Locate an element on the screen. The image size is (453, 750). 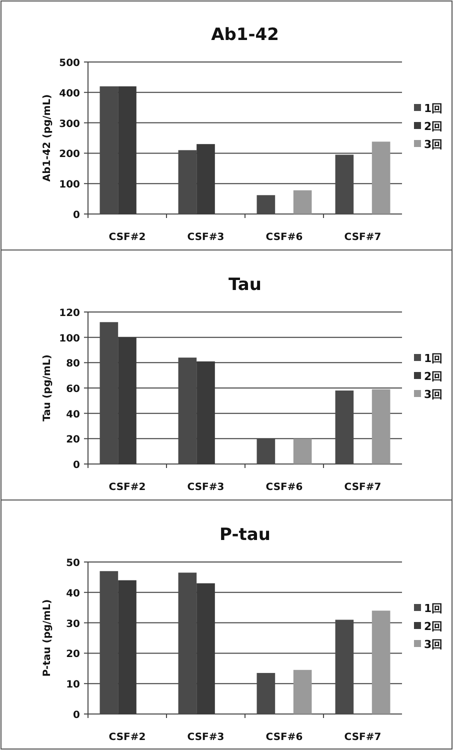
y-tick-label: 50 is located at coordinates (73, 563).